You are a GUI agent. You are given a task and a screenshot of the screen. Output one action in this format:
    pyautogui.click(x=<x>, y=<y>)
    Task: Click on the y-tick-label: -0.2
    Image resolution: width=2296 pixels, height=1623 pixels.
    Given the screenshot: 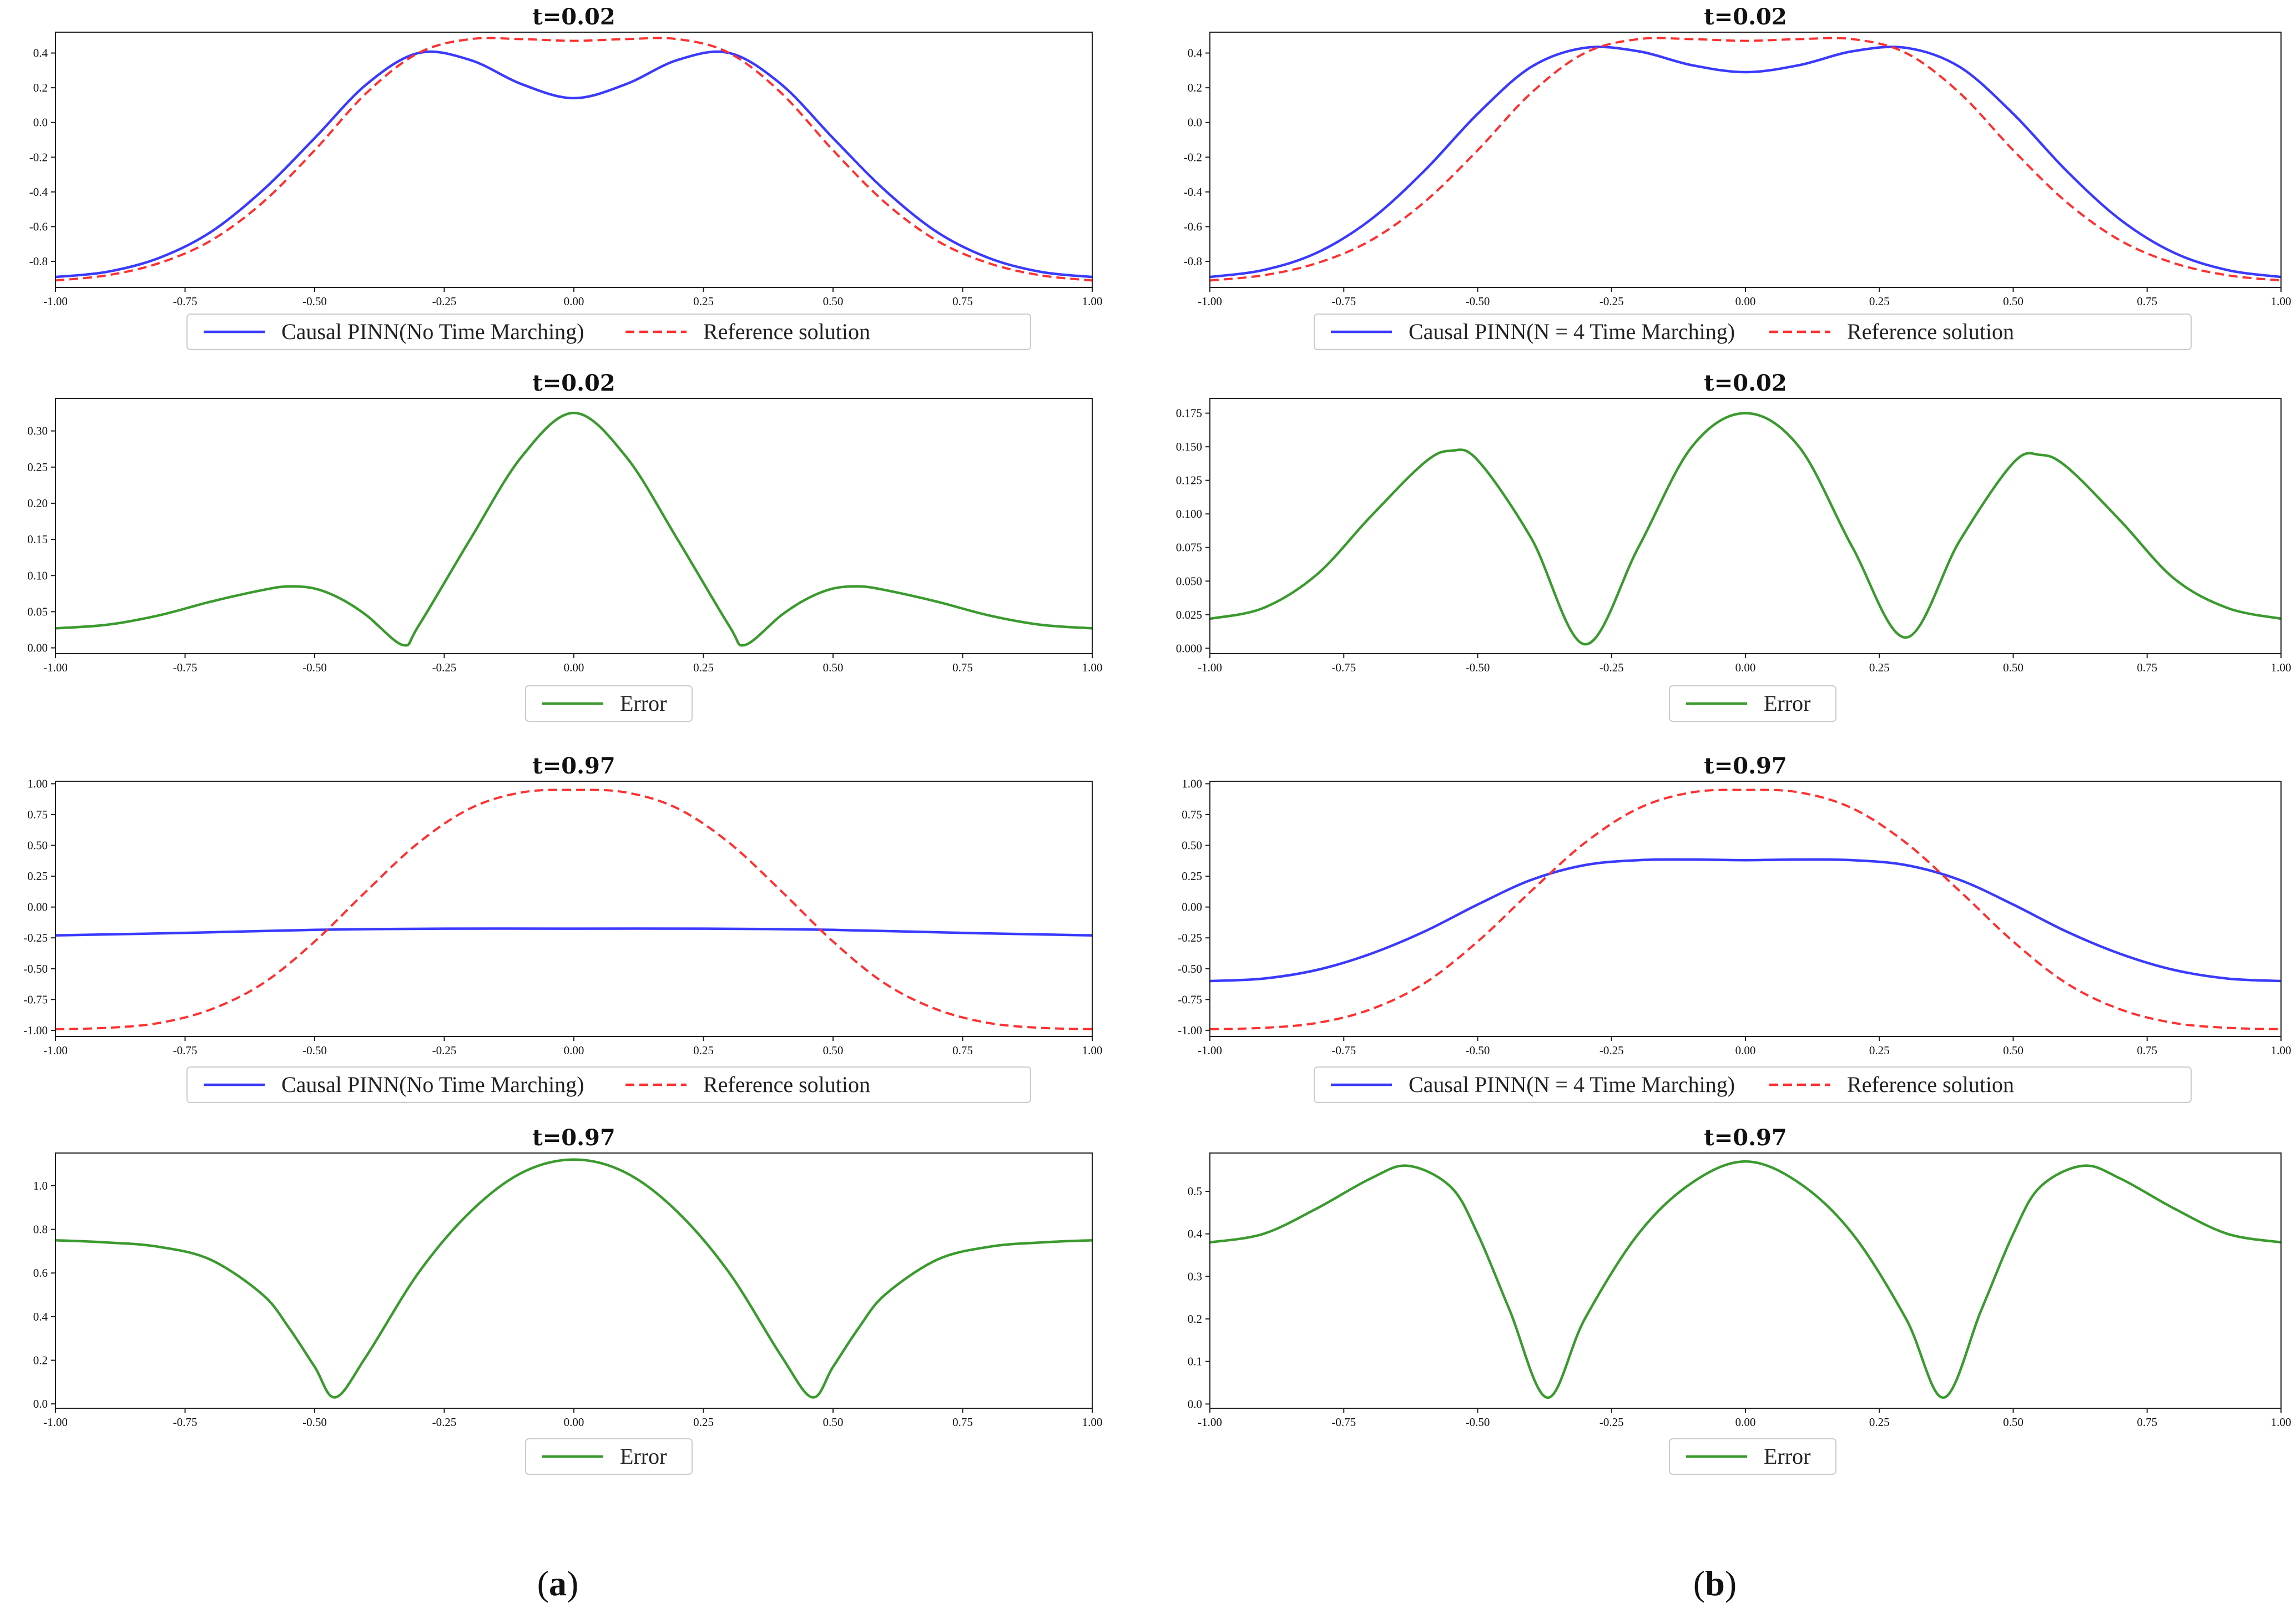 What is the action you would take?
    pyautogui.click(x=38, y=157)
    